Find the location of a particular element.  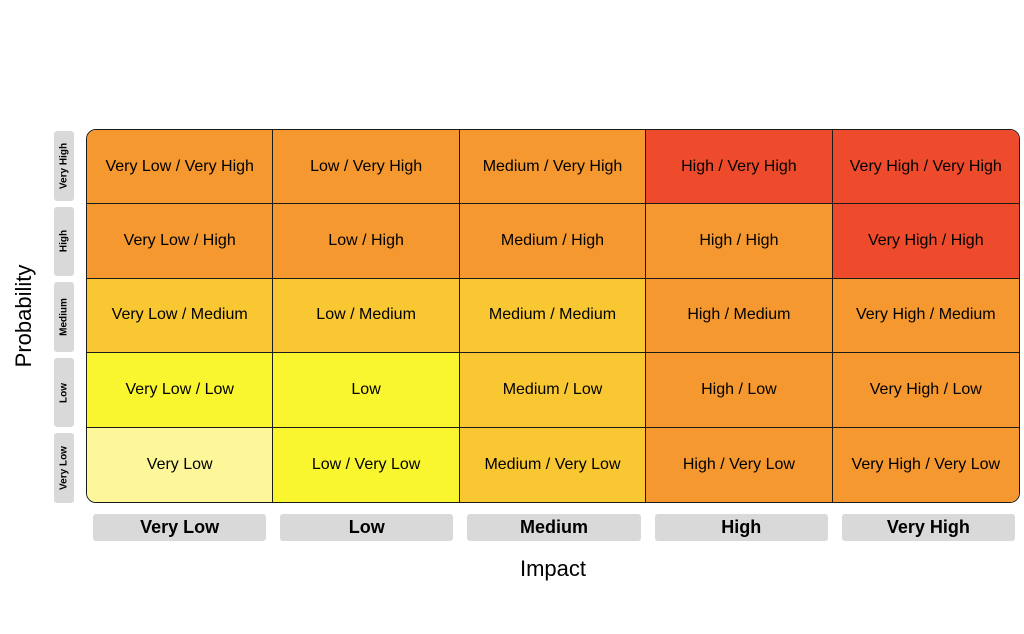

matrix-cell: Very High / Low is located at coordinates (925, 390).